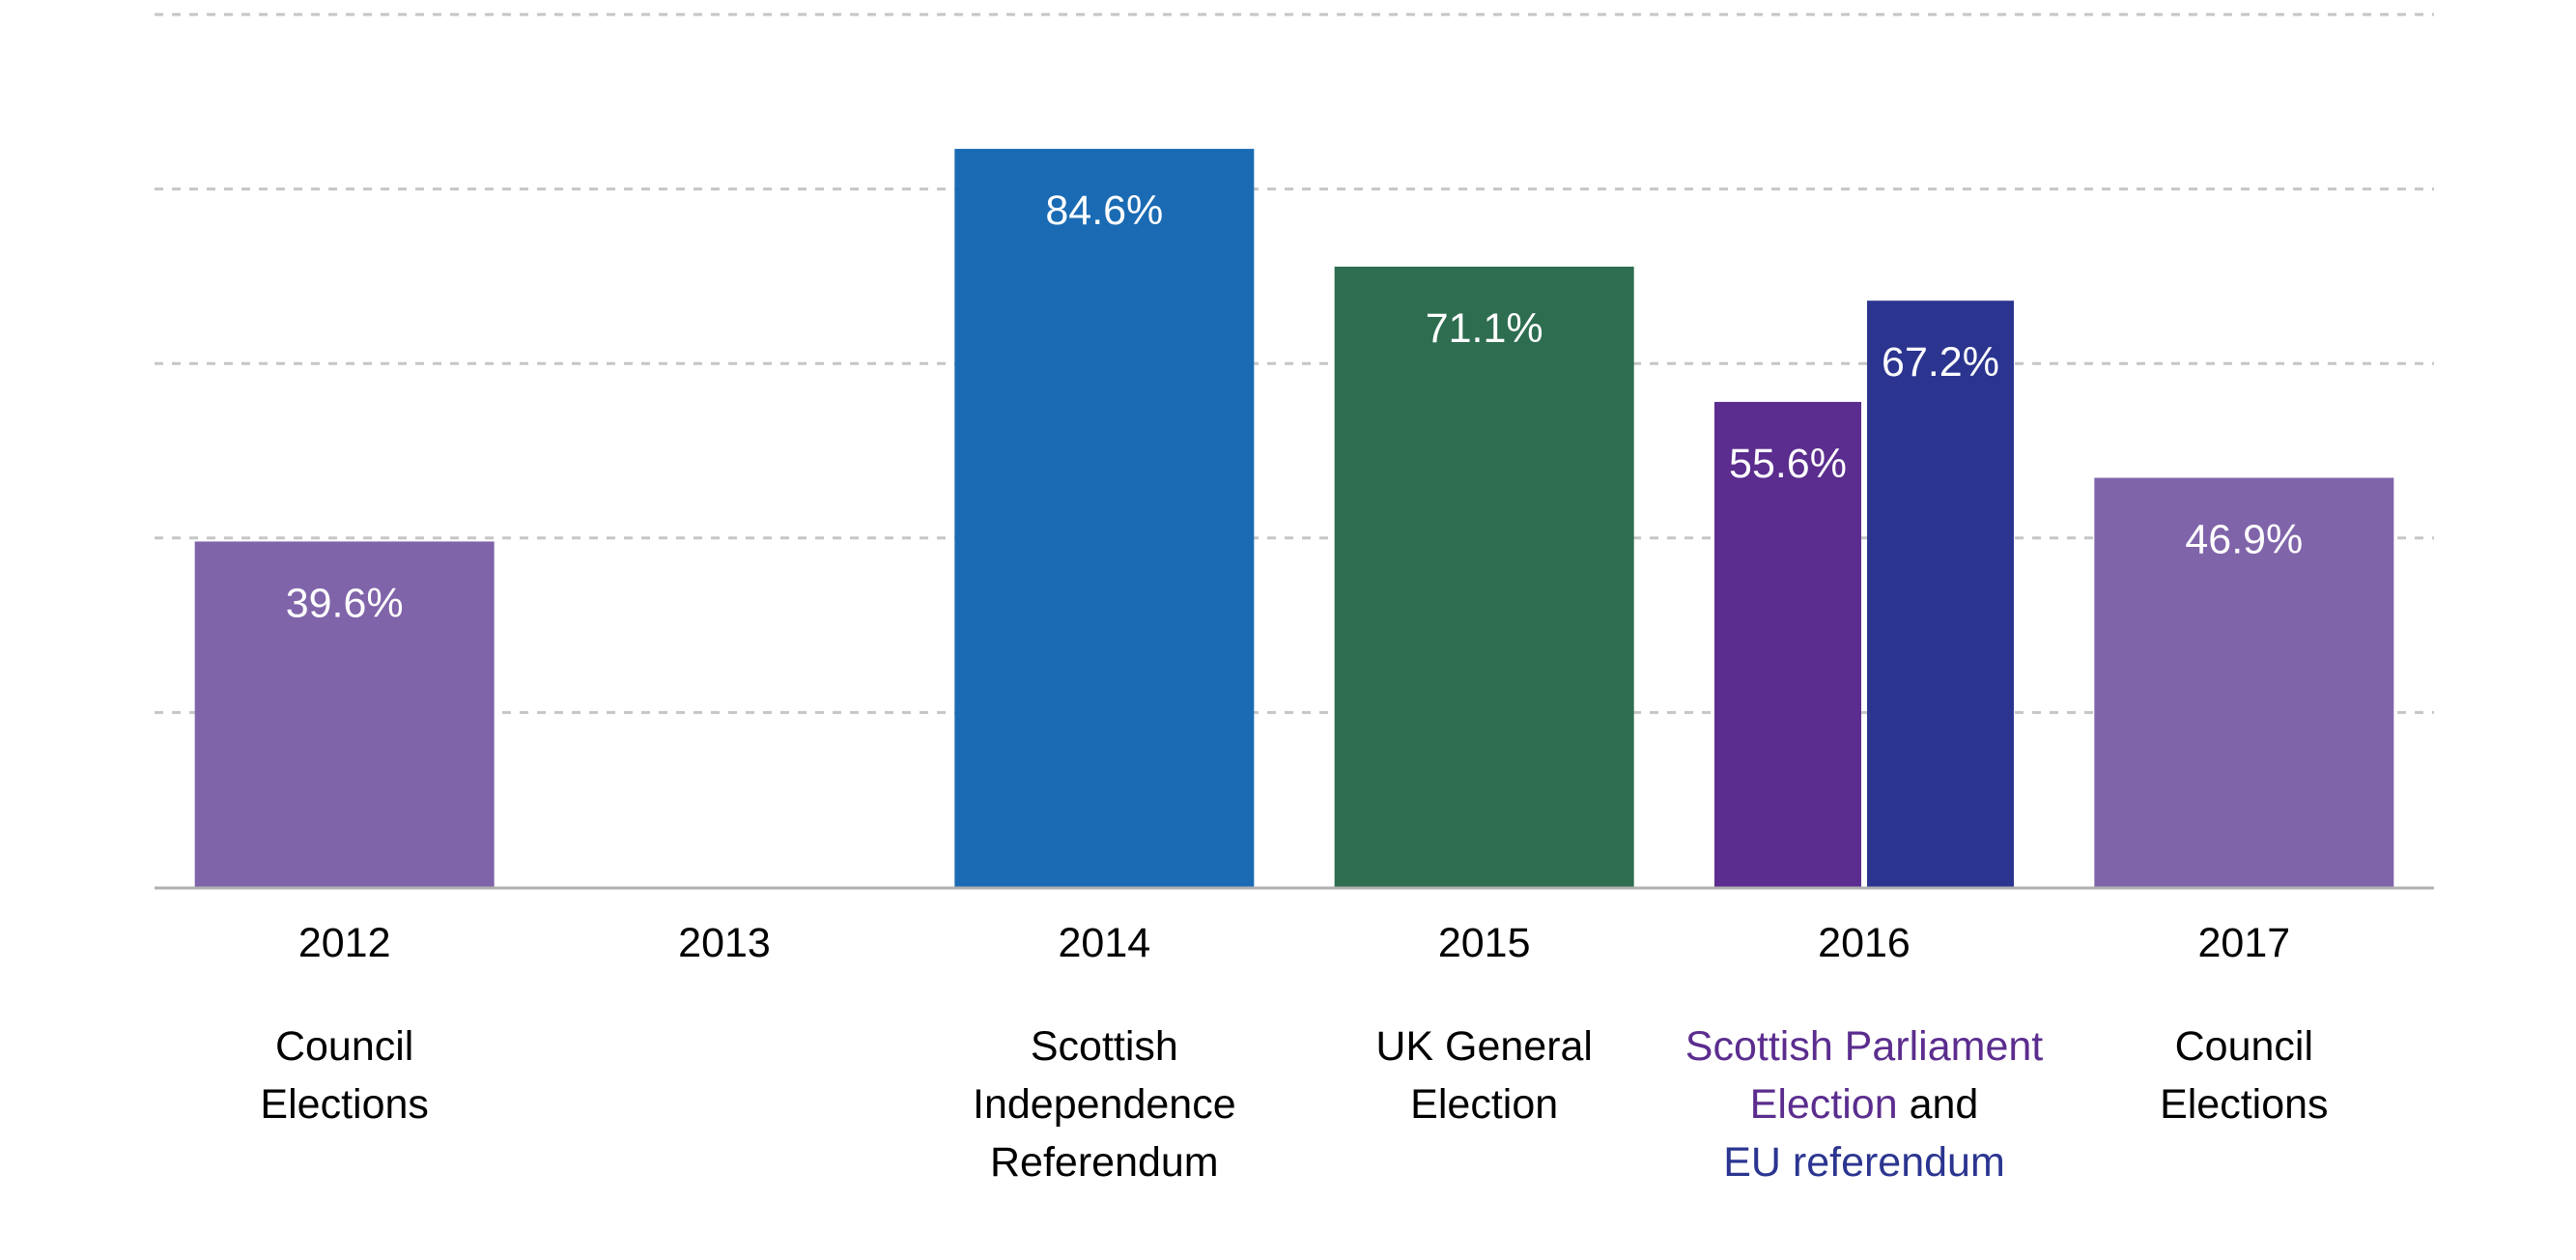  I want to click on bar-value-label: 46.9%, so click(2244, 539).